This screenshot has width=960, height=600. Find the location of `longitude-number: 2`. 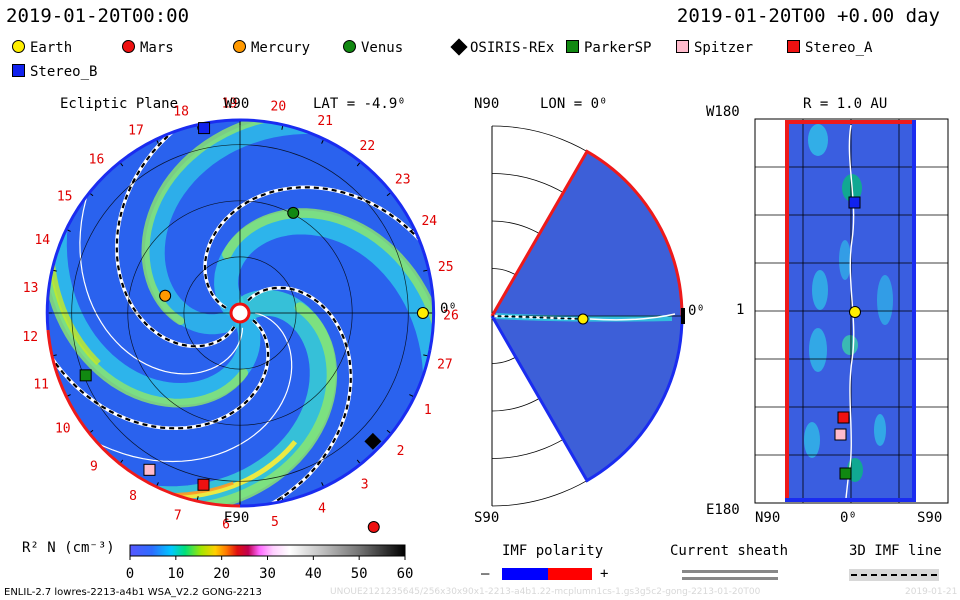

longitude-number: 2 is located at coordinates (401, 451).